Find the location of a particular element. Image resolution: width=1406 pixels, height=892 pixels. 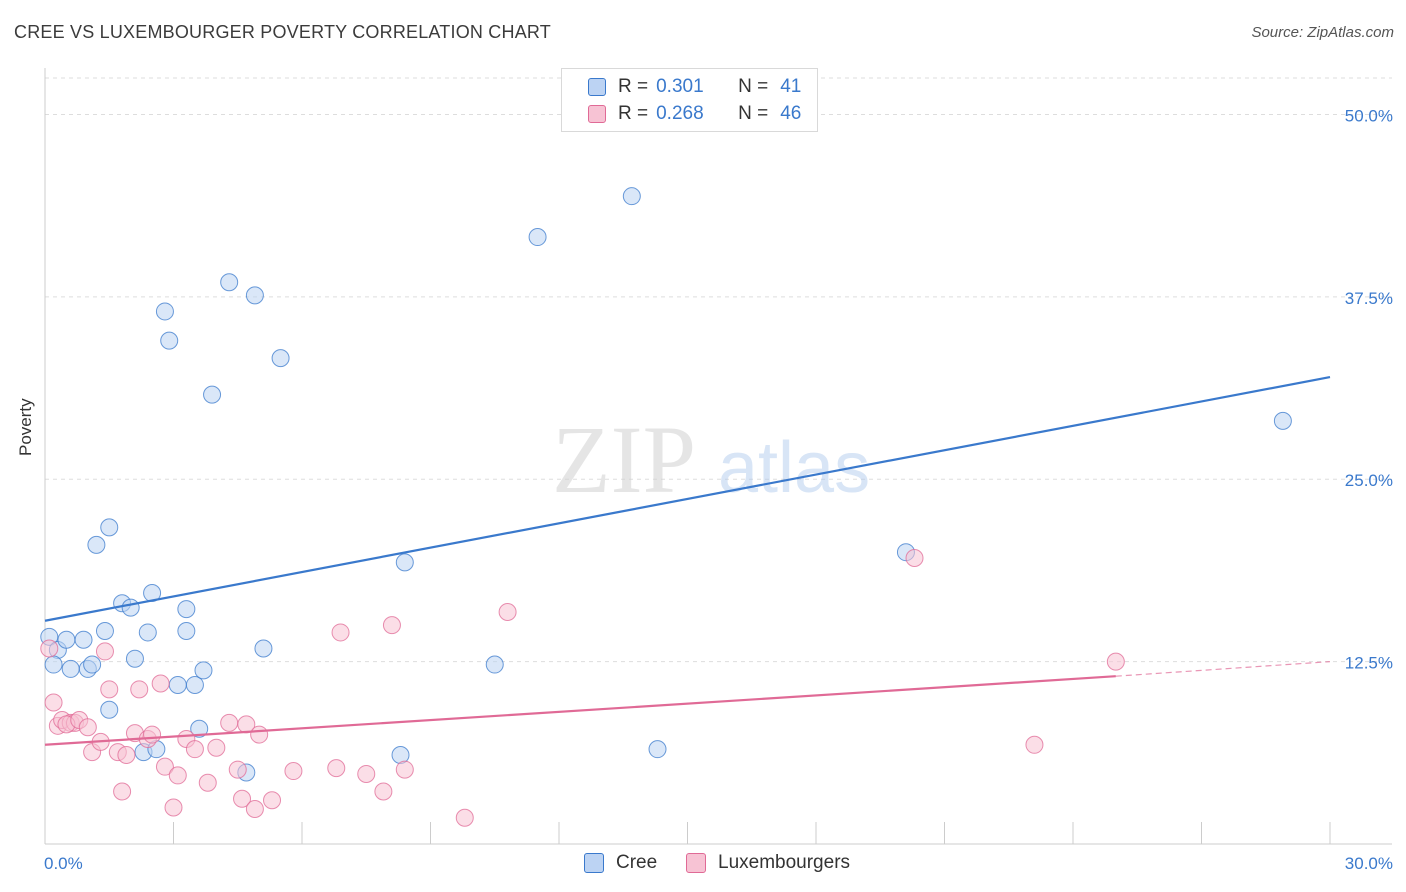

legend-row-cree: R = 0.301 N = 41 is located at coordinates (694, 87).